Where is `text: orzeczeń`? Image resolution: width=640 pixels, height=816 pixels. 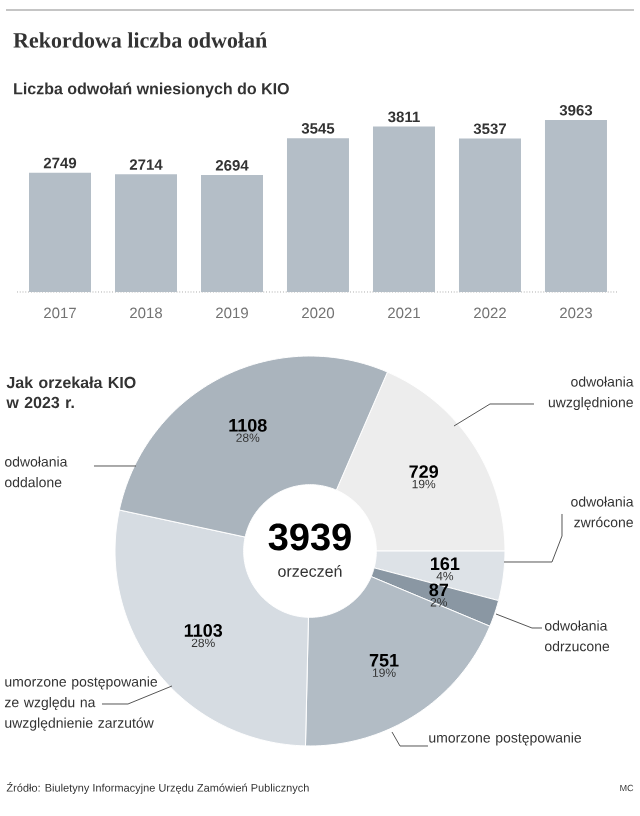 text: orzeczeń is located at coordinates (310, 571).